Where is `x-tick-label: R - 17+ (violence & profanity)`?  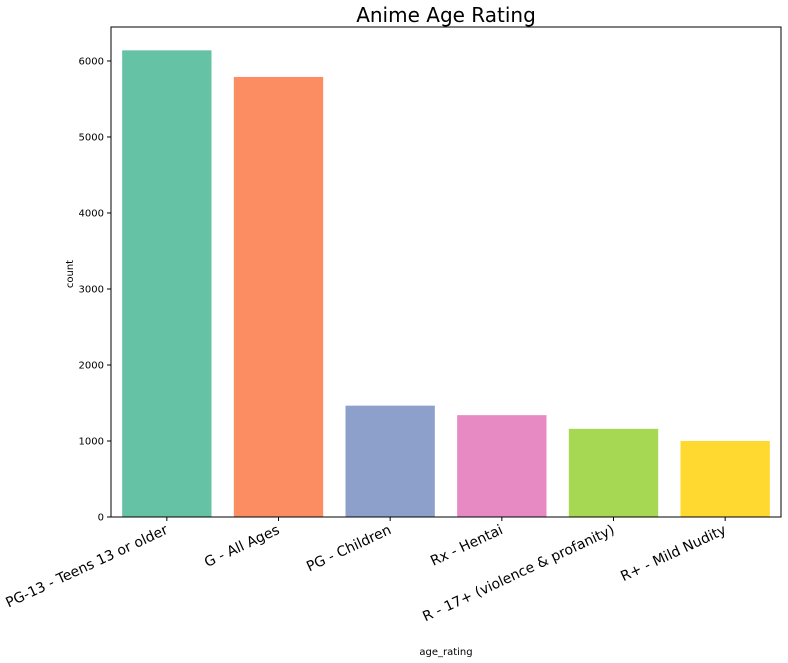
x-tick-label: R - 17+ (violence & profanity) is located at coordinates (518, 573).